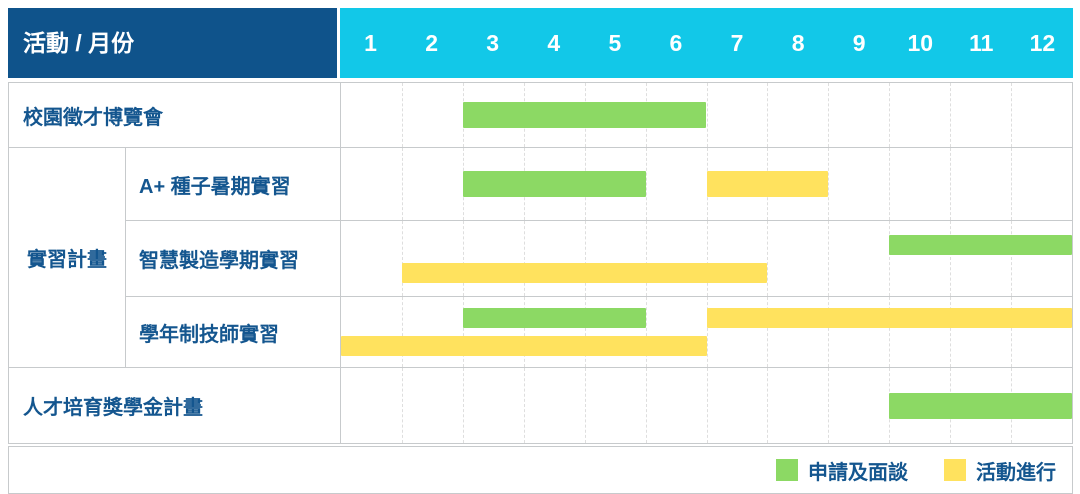  What do you see at coordinates (540, 470) in the screenshot?
I see `legend-row: 申請及面談 活動進行` at bounding box center [540, 470].